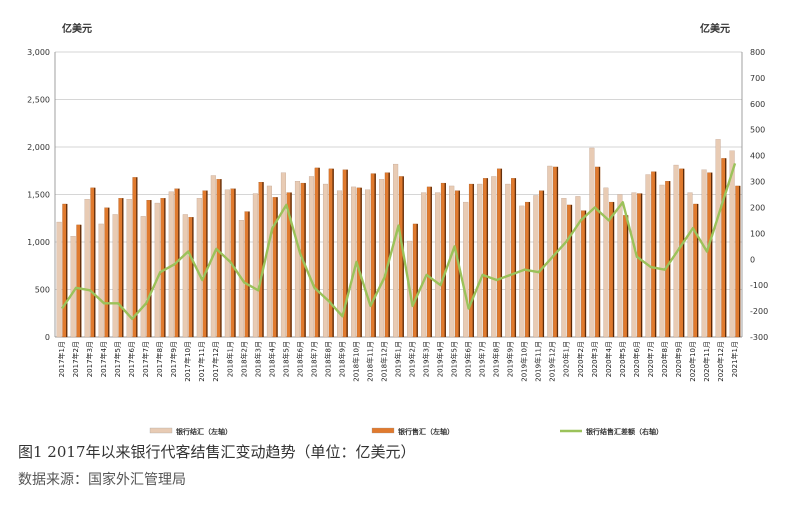  I want to click on x-tick-label: 2019年1月, so click(398, 359).